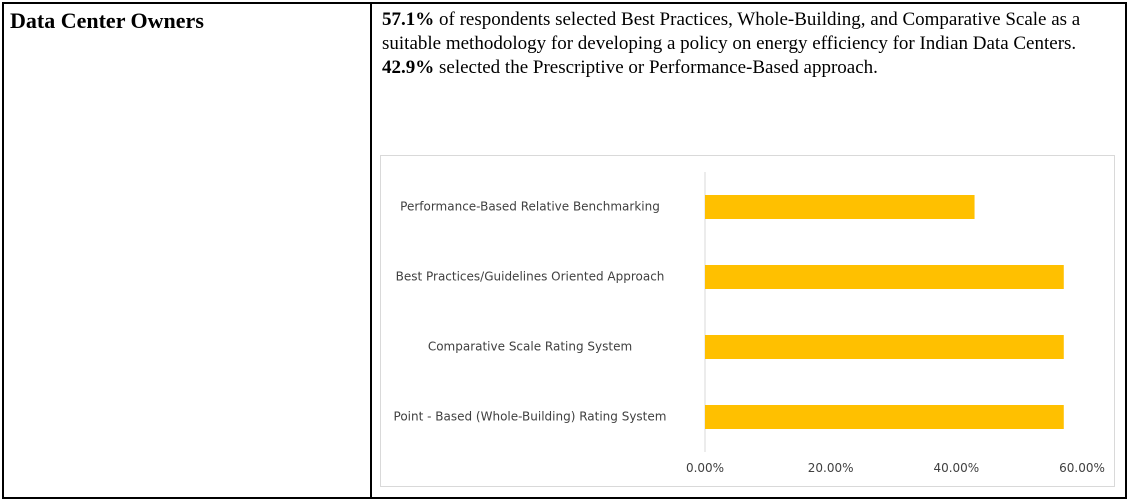 Image resolution: width=1131 pixels, height=501 pixels. What do you see at coordinates (107, 20) in the screenshot?
I see `row-title: Data Center Owners` at bounding box center [107, 20].